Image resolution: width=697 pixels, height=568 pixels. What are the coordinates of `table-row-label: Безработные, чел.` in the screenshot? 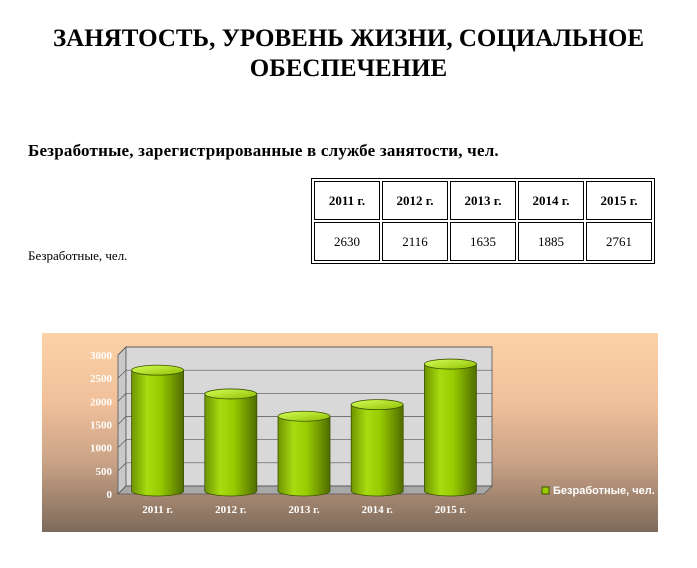 It's located at (78, 255).